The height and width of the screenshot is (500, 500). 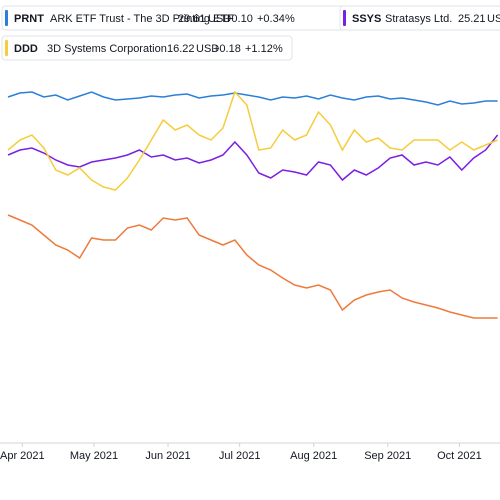 What do you see at coordinates (29, 19) in the screenshot?
I see `legend-name: PRNT` at bounding box center [29, 19].